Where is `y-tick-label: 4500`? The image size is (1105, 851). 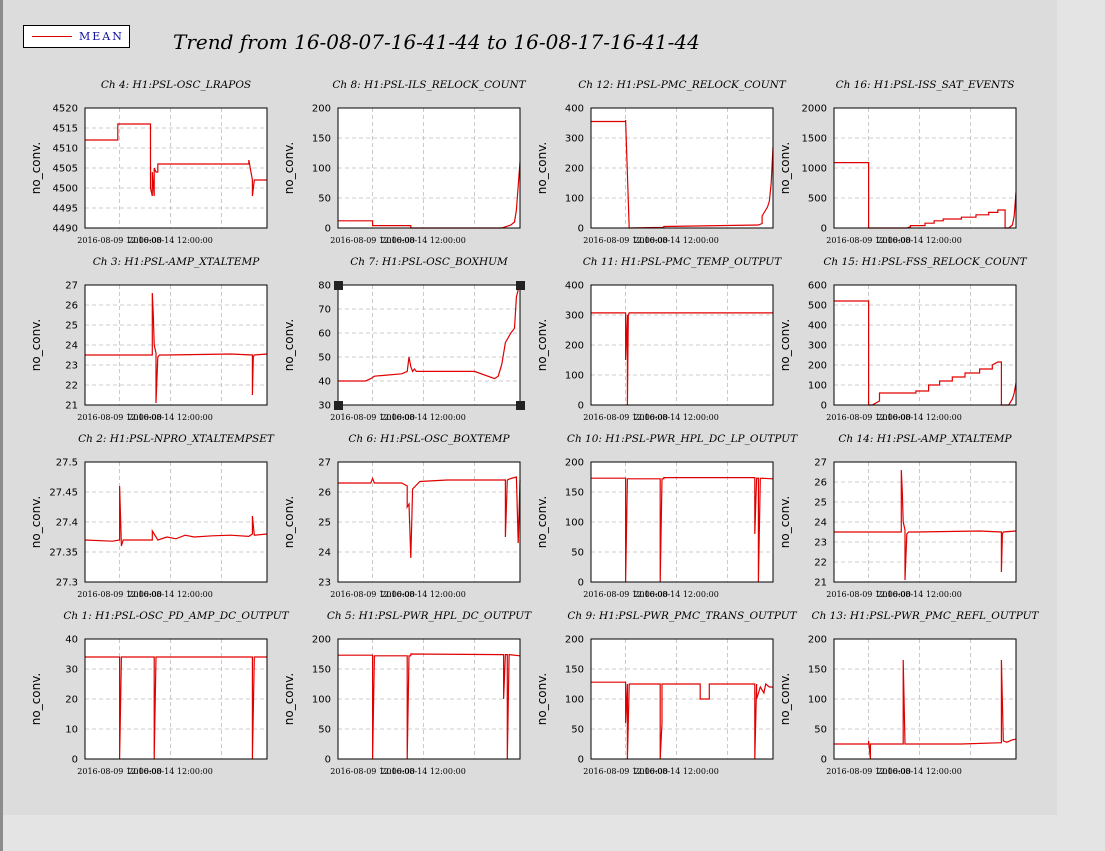 y-tick-label: 4500 is located at coordinates (65, 189).